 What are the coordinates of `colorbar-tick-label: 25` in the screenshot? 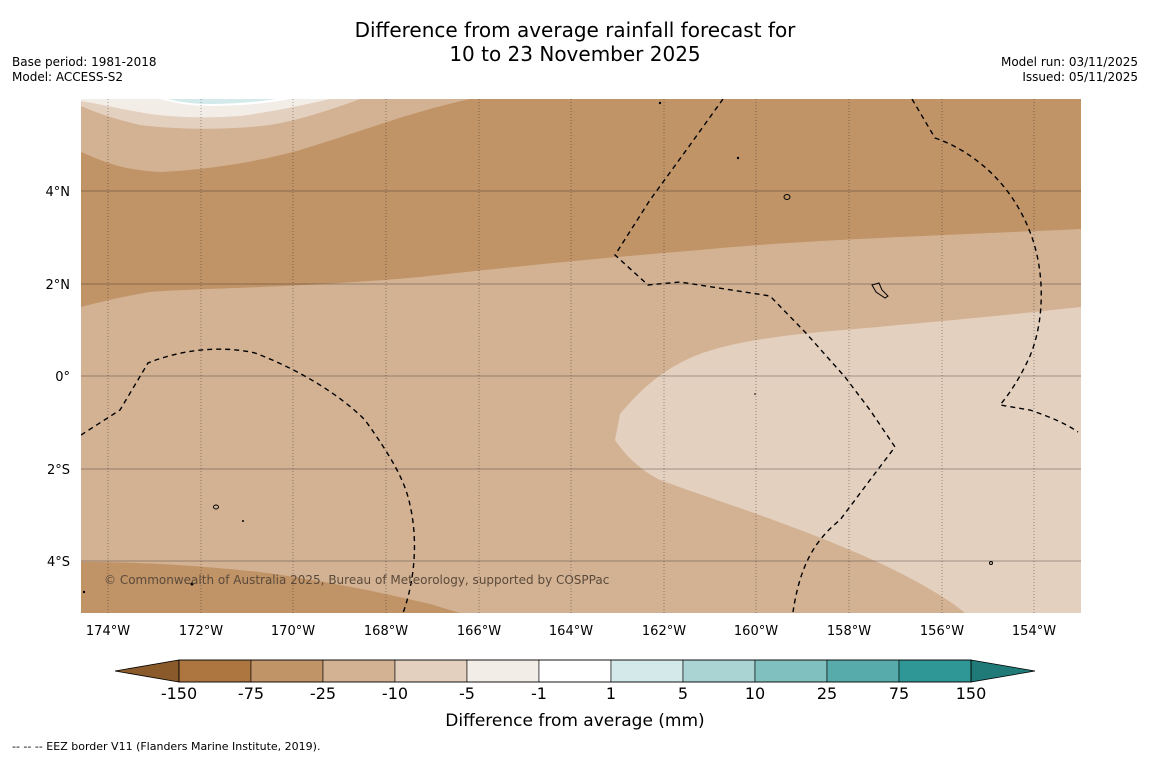 It's located at (827, 693).